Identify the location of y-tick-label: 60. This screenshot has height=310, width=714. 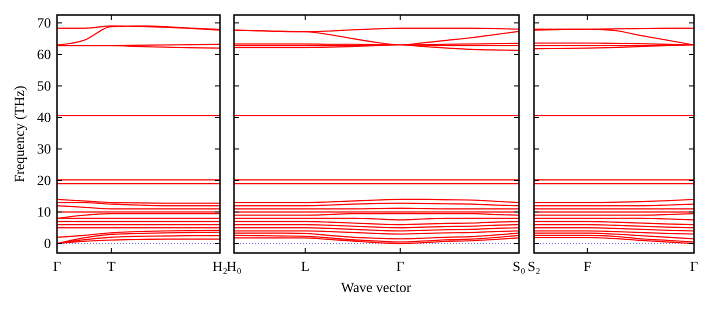
(44, 55).